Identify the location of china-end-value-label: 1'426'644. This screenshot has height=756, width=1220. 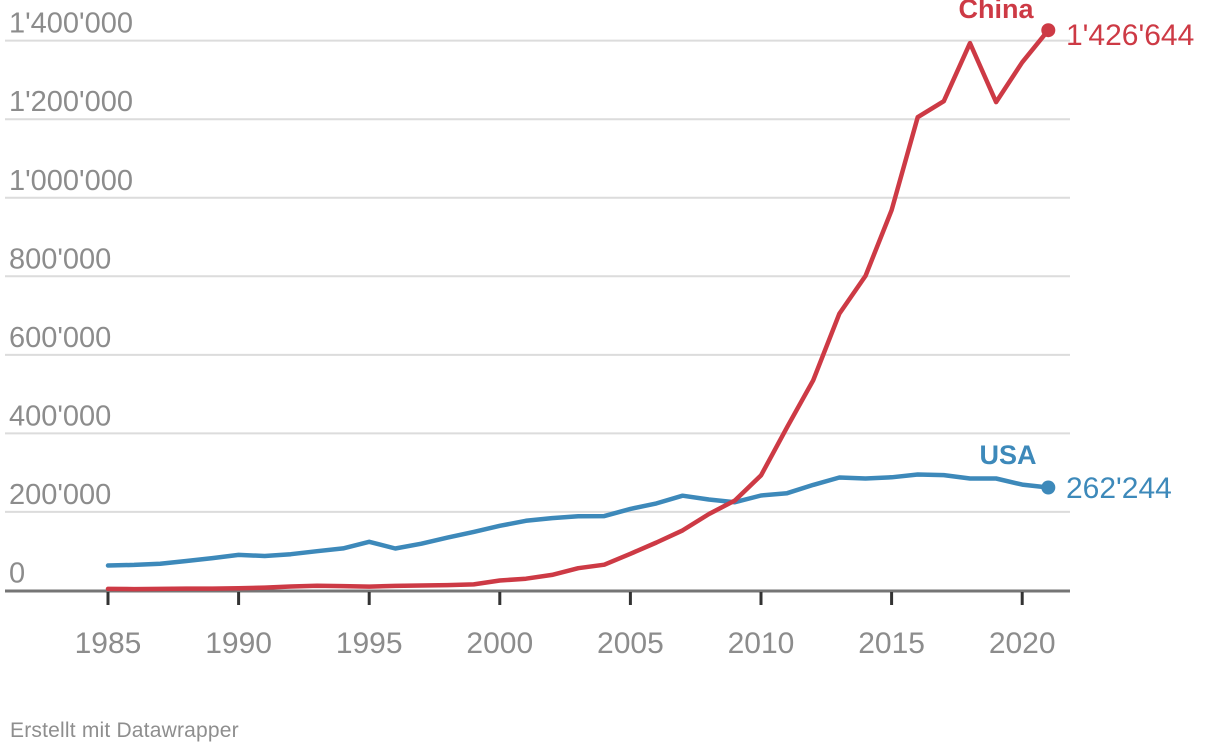
(1130, 35).